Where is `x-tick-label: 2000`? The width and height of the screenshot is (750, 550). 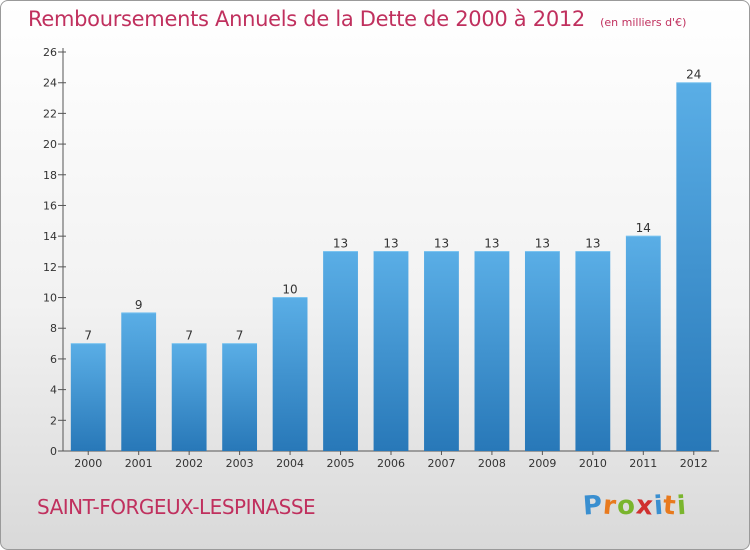 x-tick-label: 2000 is located at coordinates (88, 463).